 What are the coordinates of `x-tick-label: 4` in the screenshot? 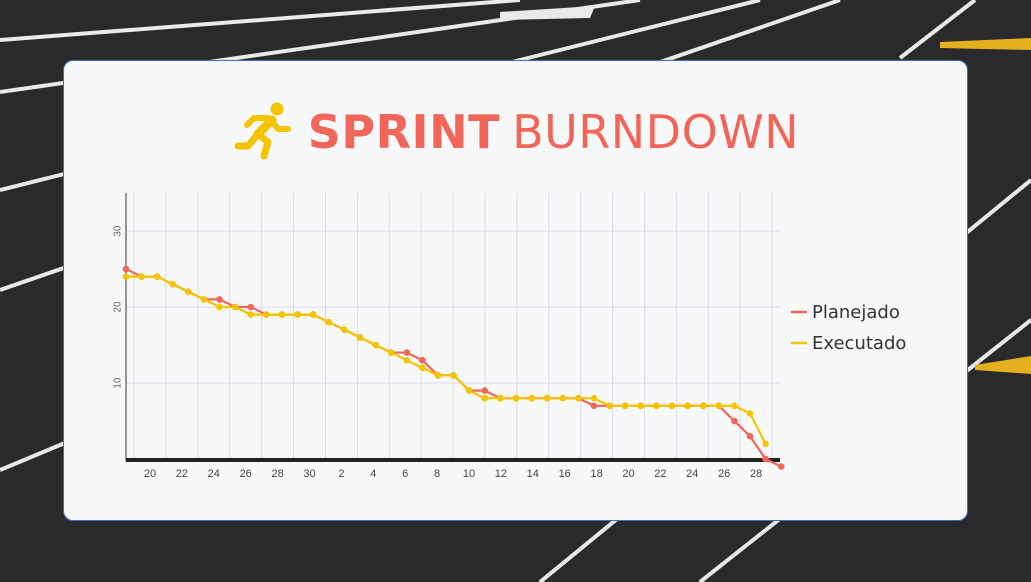 It's located at (373, 474).